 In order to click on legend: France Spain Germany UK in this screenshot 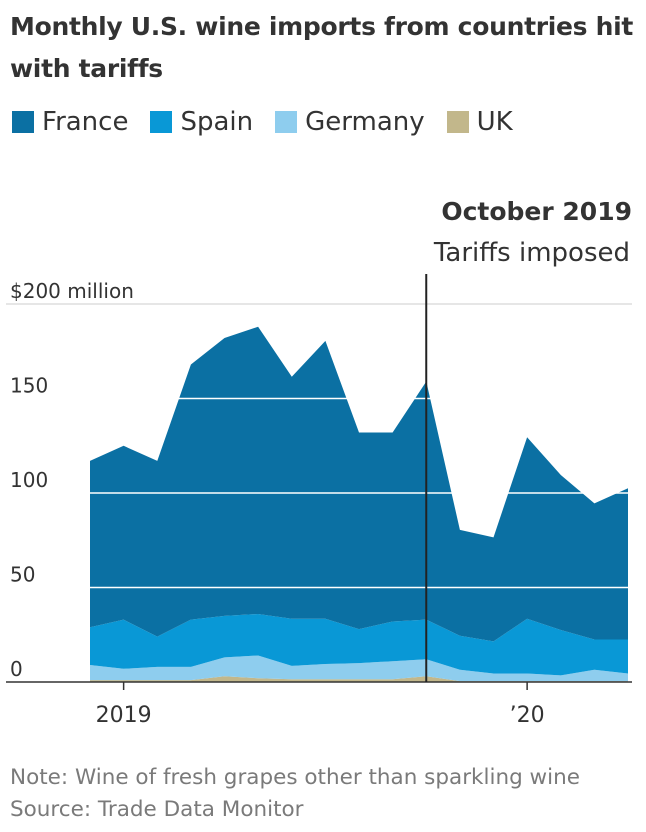, I will do `click(273, 122)`.